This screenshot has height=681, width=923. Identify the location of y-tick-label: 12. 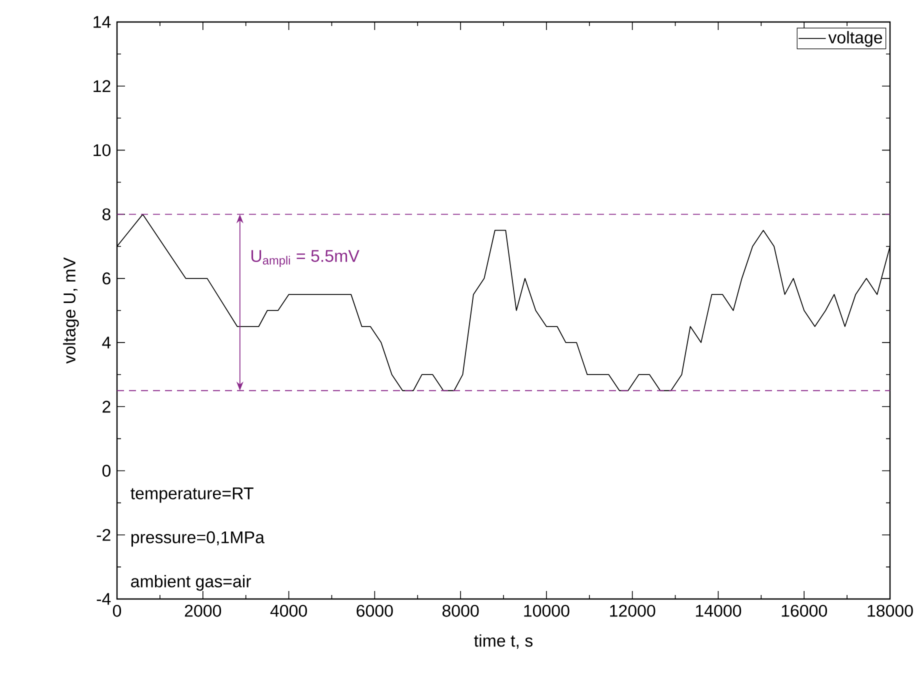
(102, 86).